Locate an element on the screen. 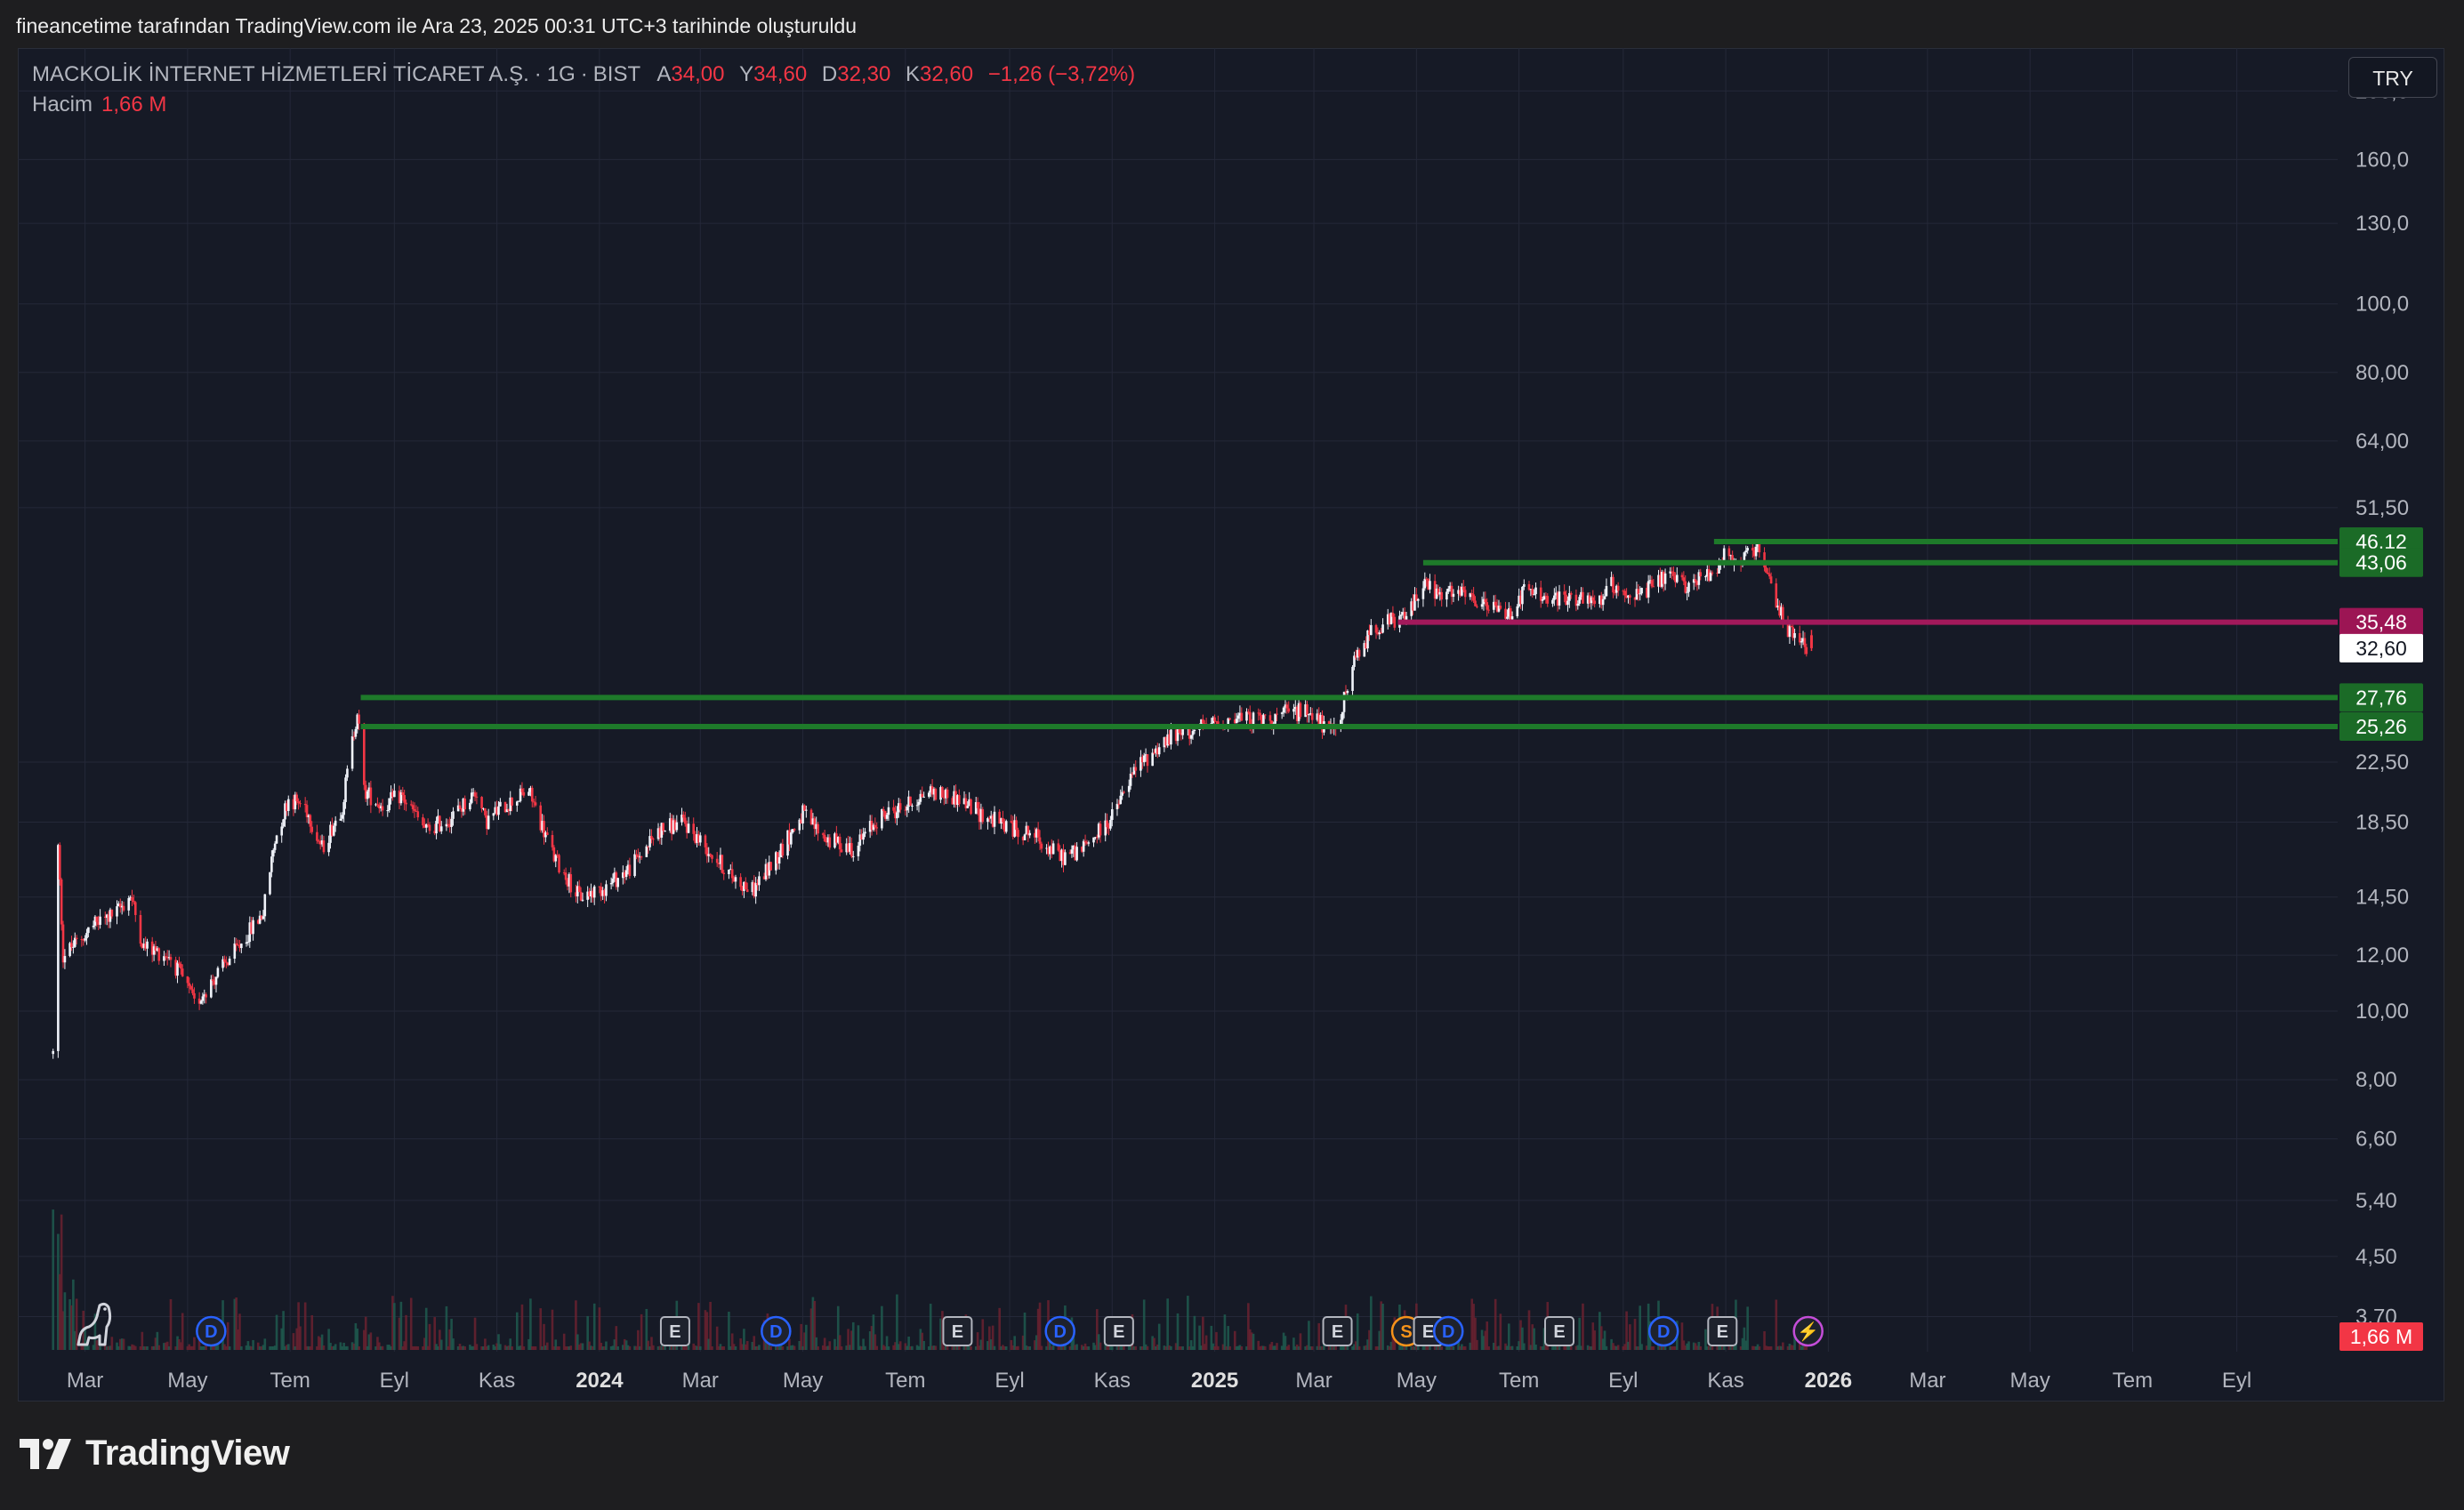 The image size is (2464, 1510). x-tick-label: Eyl is located at coordinates (1009, 1381).